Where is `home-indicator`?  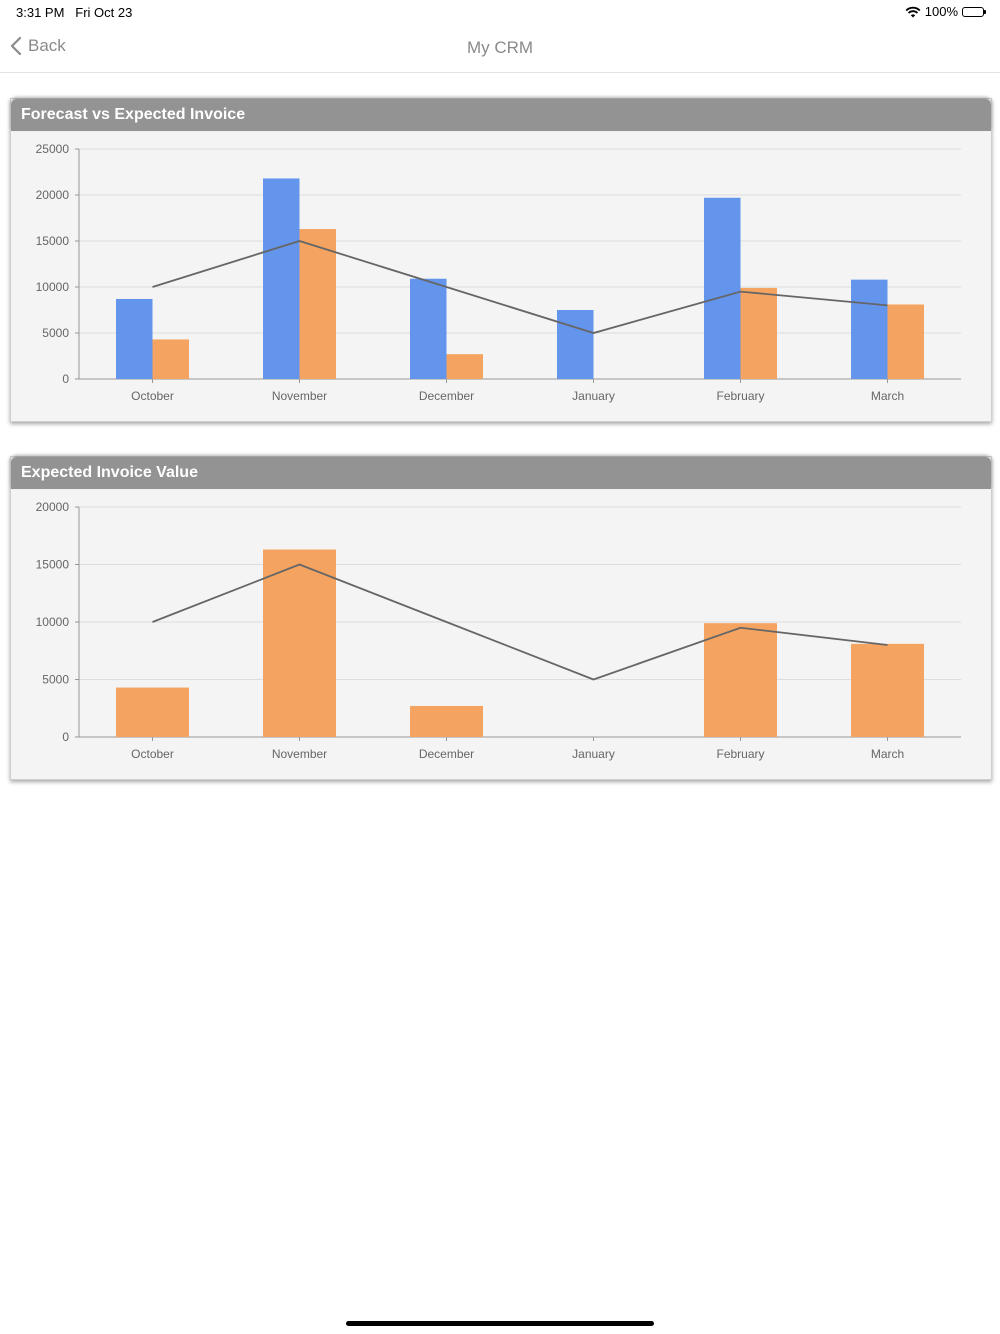 home-indicator is located at coordinates (500, 1323).